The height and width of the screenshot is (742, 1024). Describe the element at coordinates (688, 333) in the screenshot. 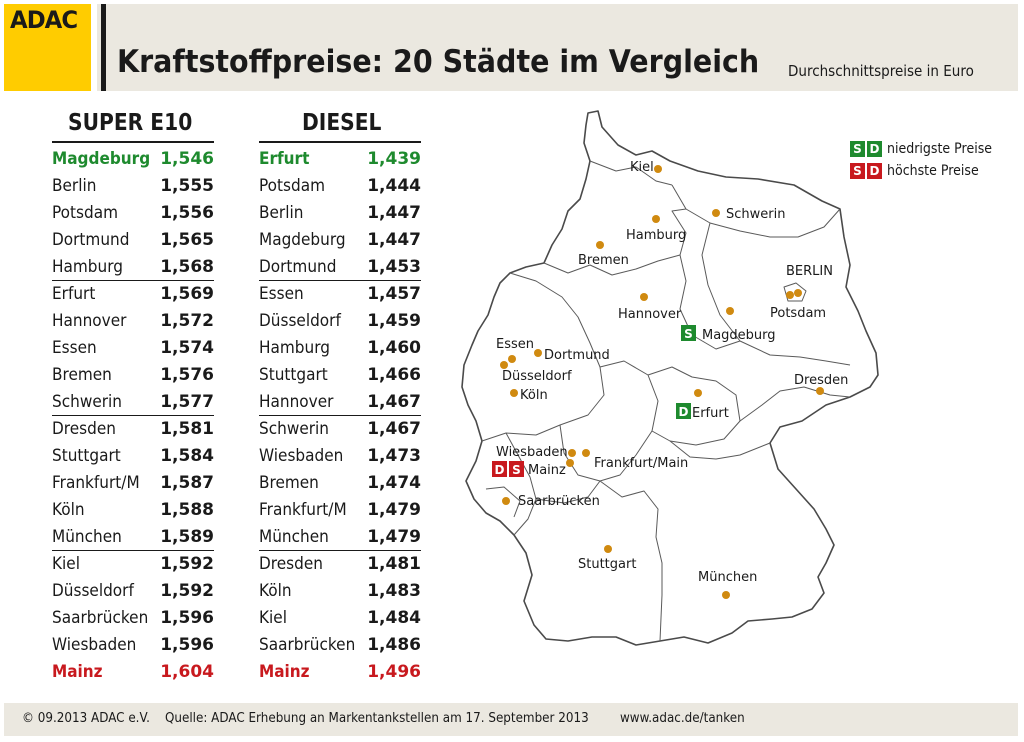

I see `badge-magdeburg-super: S` at that location.